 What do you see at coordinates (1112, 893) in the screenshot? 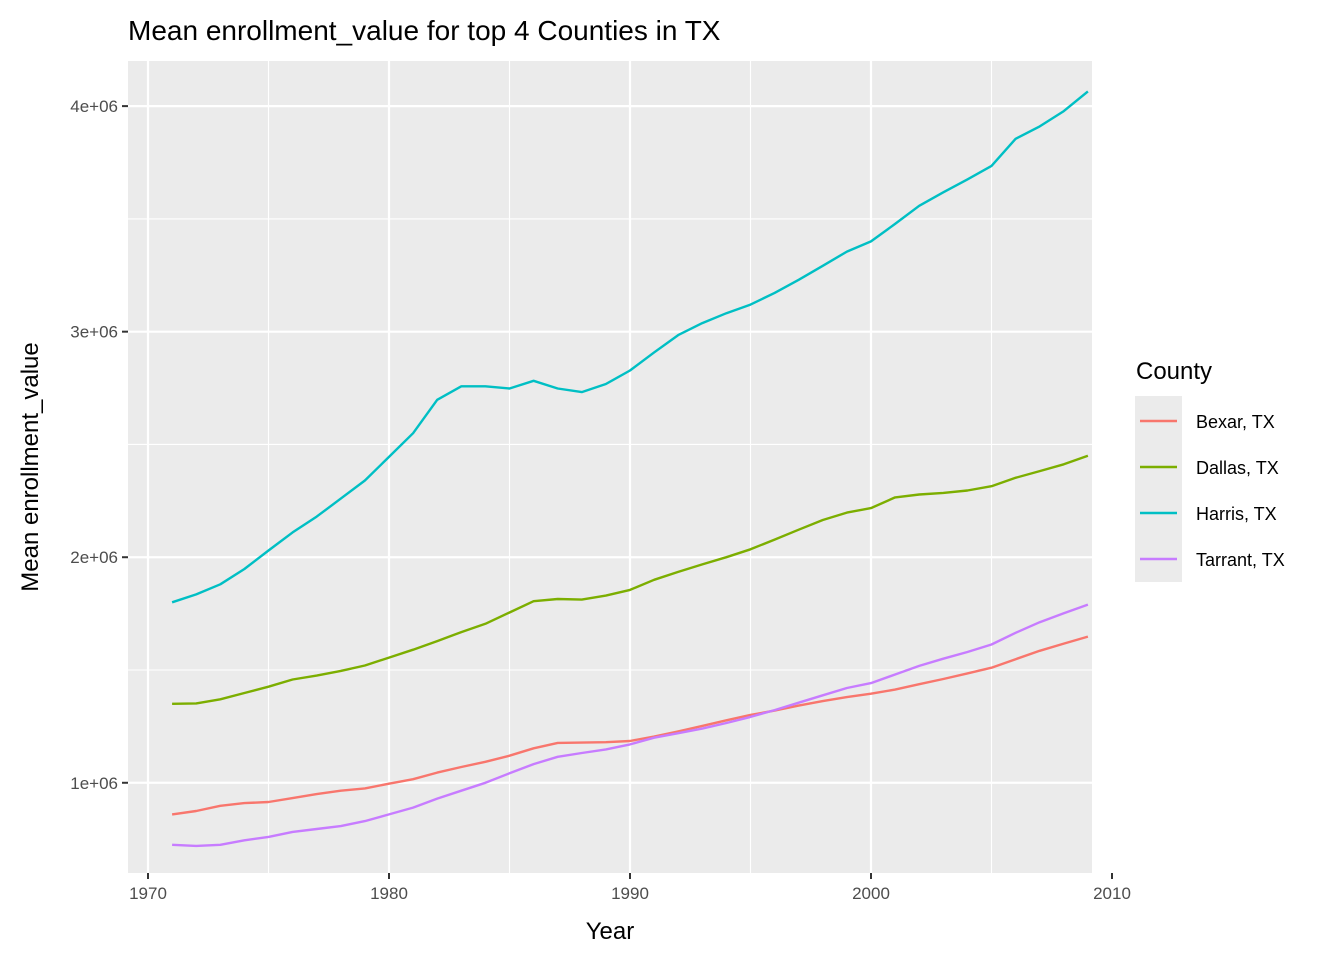
I see `x-tick-label: 2010` at bounding box center [1112, 893].